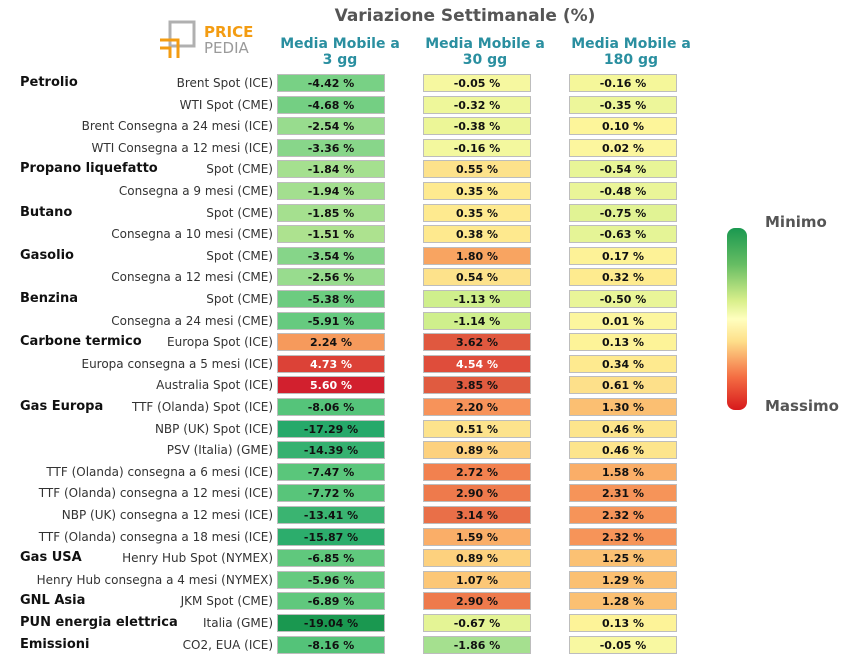 This screenshot has width=843, height=658. I want to click on heatmap-cell: 2.90 %, so click(477, 601).